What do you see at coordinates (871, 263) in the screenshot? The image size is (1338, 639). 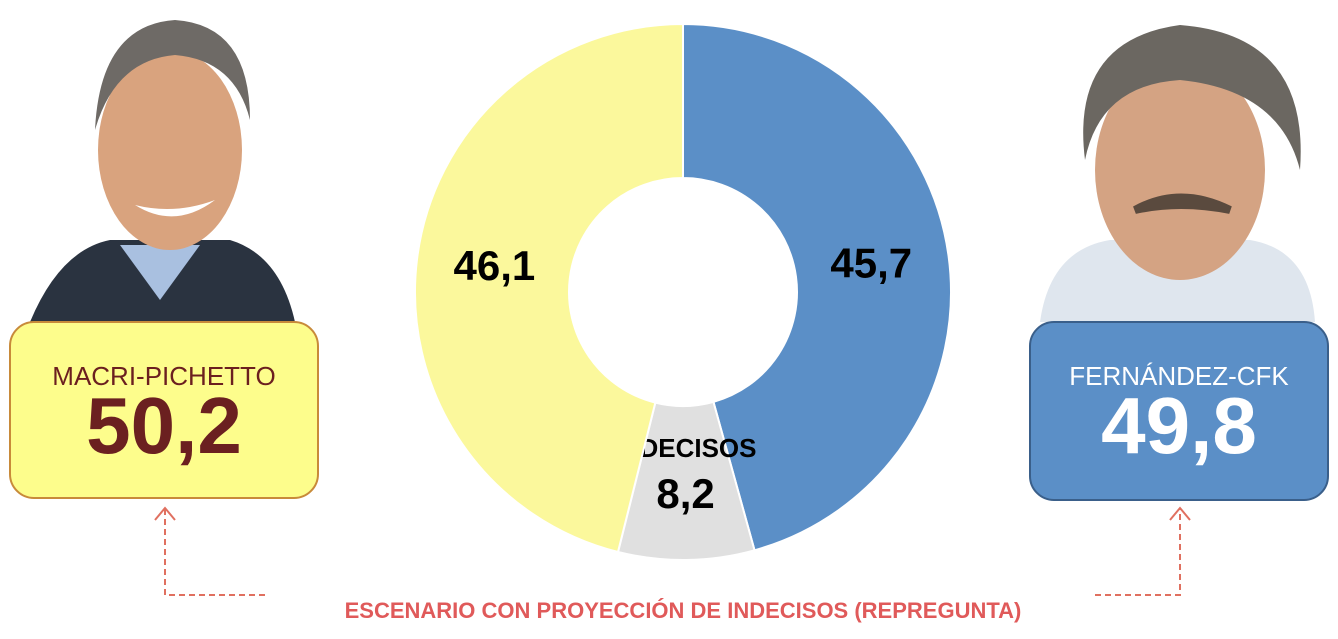 I see `value-label: 45,7` at bounding box center [871, 263].